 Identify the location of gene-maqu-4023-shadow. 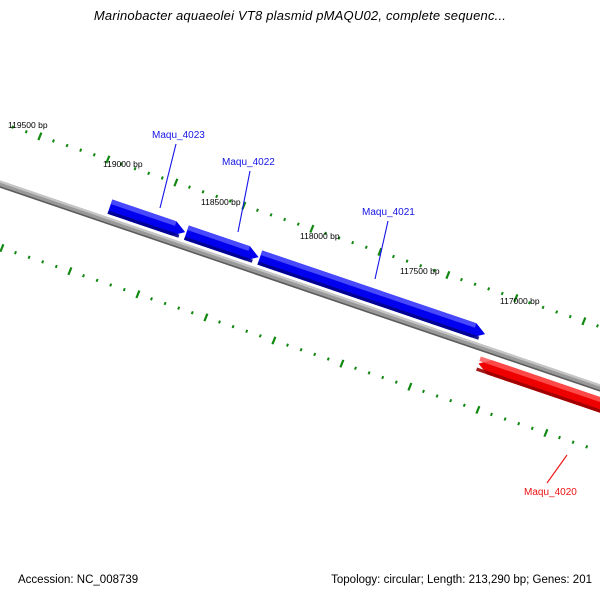
(143, 224).